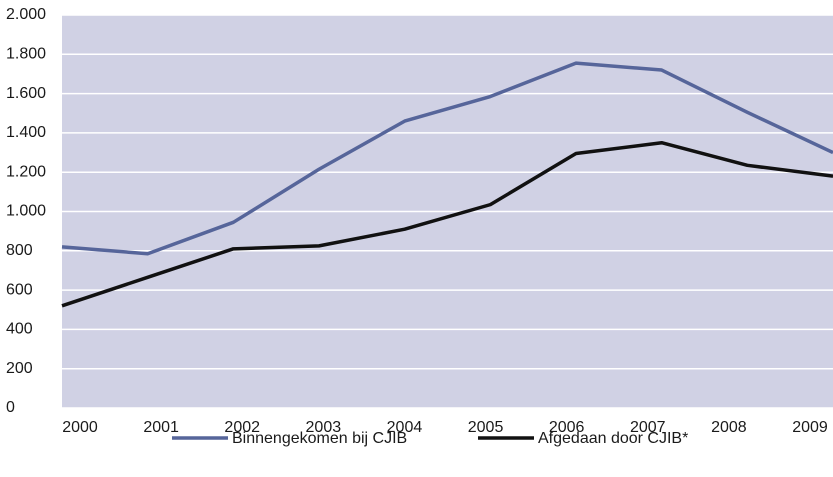 The image size is (833, 477). What do you see at coordinates (324, 427) in the screenshot?
I see `x-tick-label: 2003` at bounding box center [324, 427].